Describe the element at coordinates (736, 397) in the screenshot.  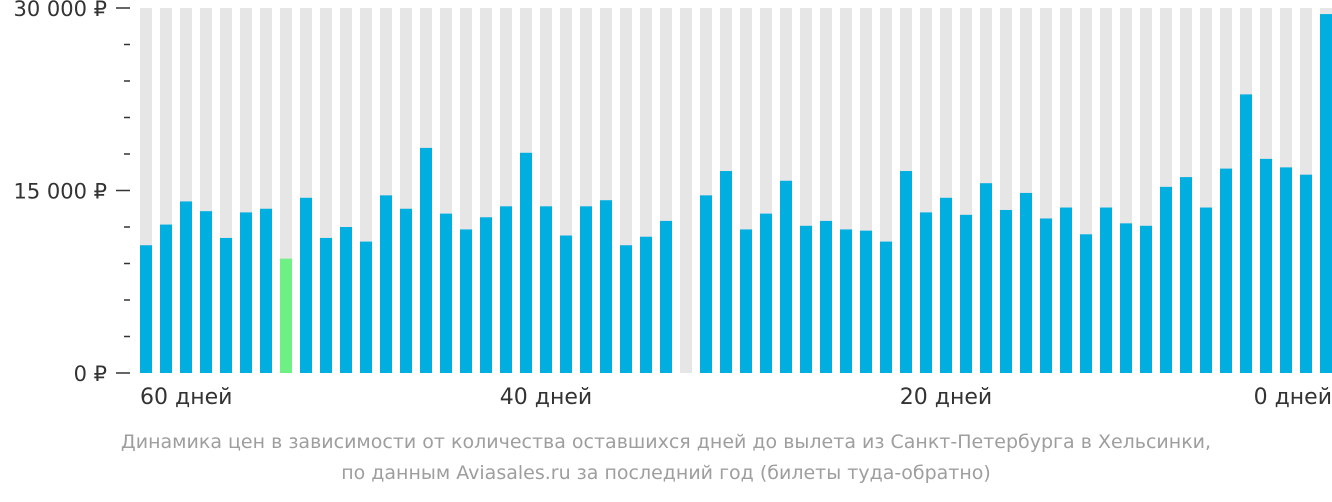
I see `x-axis: 60 дней 40 дней 20 дней 0 дней` at that location.